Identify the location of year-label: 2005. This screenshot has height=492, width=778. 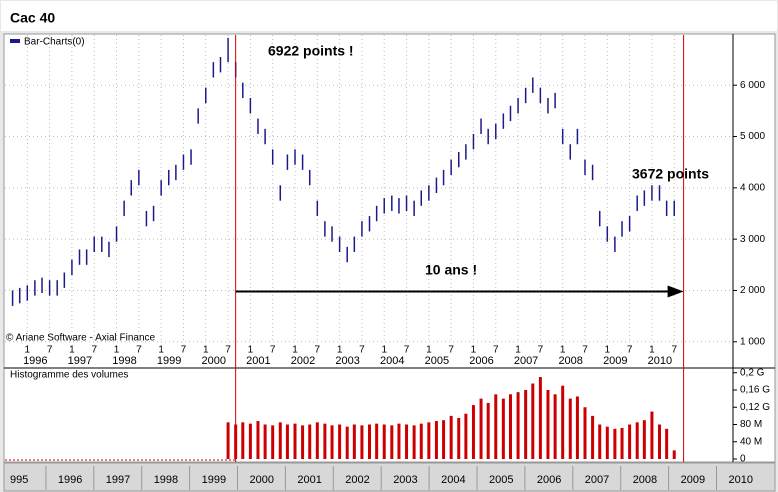
(437, 361).